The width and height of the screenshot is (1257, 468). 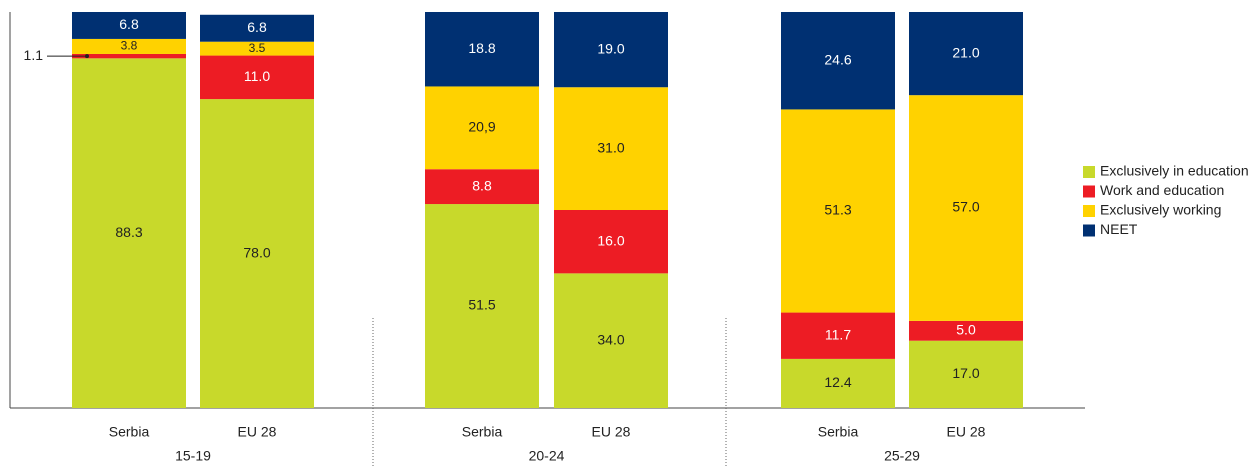 I want to click on data-label: 12.4, so click(x=837, y=382).